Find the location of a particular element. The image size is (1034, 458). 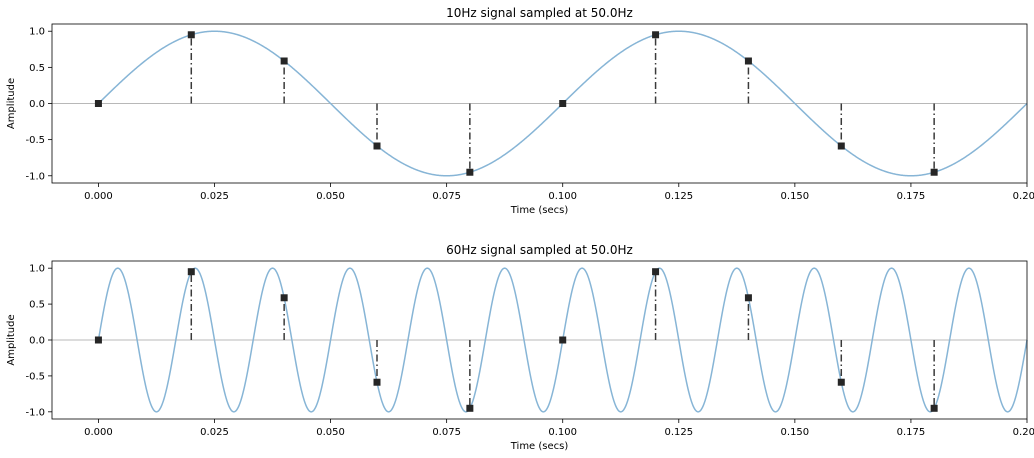

chart-title: 10Hz signal sampled at 50.0Hz is located at coordinates (539, 13).